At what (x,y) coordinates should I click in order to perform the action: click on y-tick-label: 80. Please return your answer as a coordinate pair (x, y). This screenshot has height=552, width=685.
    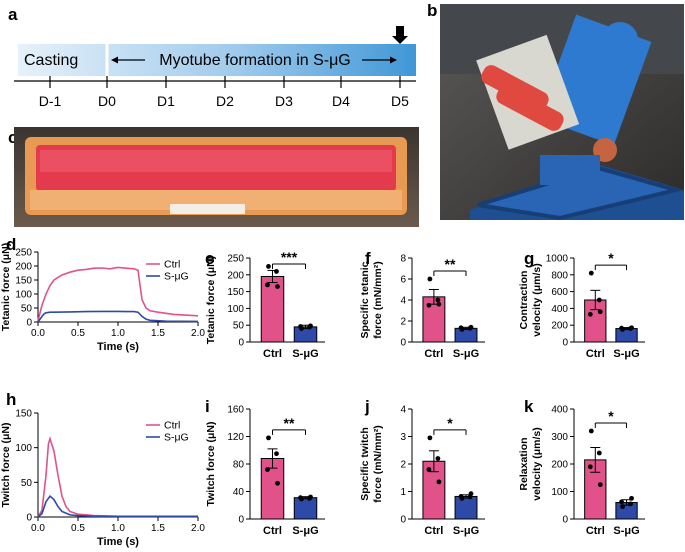
    Looking at the image, I should click on (239, 465).